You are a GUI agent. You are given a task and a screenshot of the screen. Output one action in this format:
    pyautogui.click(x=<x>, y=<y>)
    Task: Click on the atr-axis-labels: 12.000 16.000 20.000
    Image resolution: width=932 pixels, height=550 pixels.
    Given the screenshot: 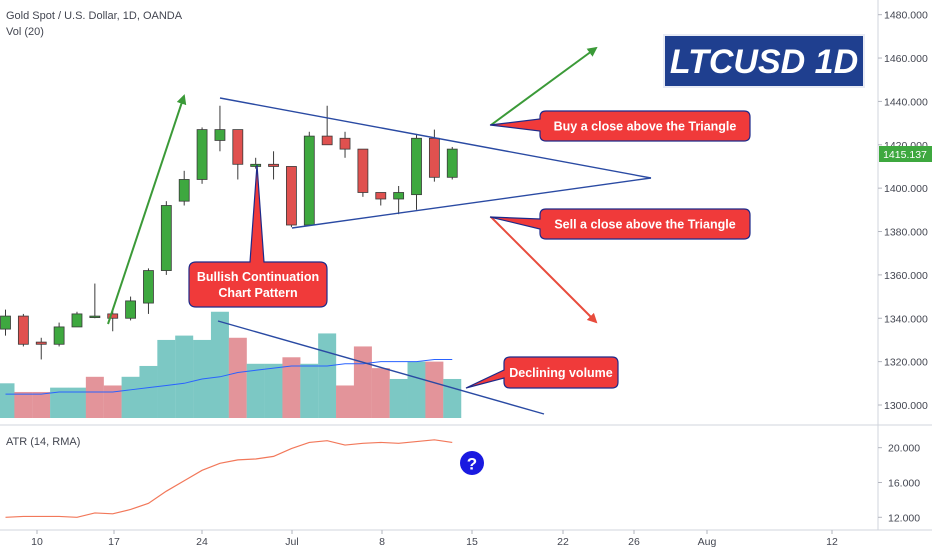 What is the action you would take?
    pyautogui.click(x=899, y=483)
    